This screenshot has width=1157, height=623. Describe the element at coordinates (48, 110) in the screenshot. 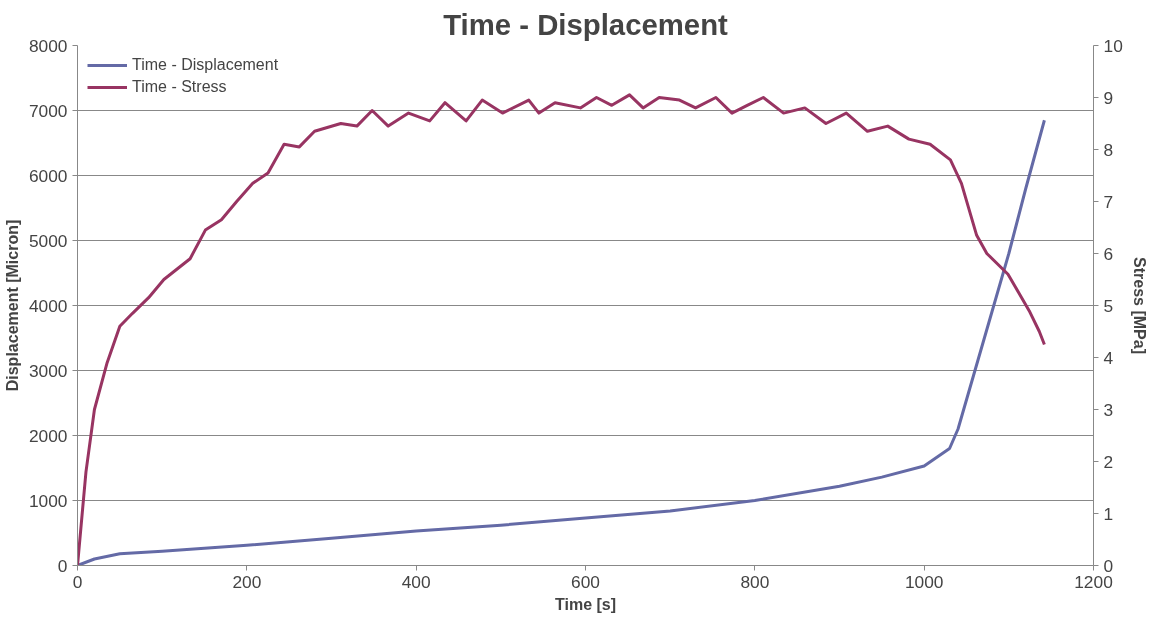

I see `y-tick-label: 7000` at that location.